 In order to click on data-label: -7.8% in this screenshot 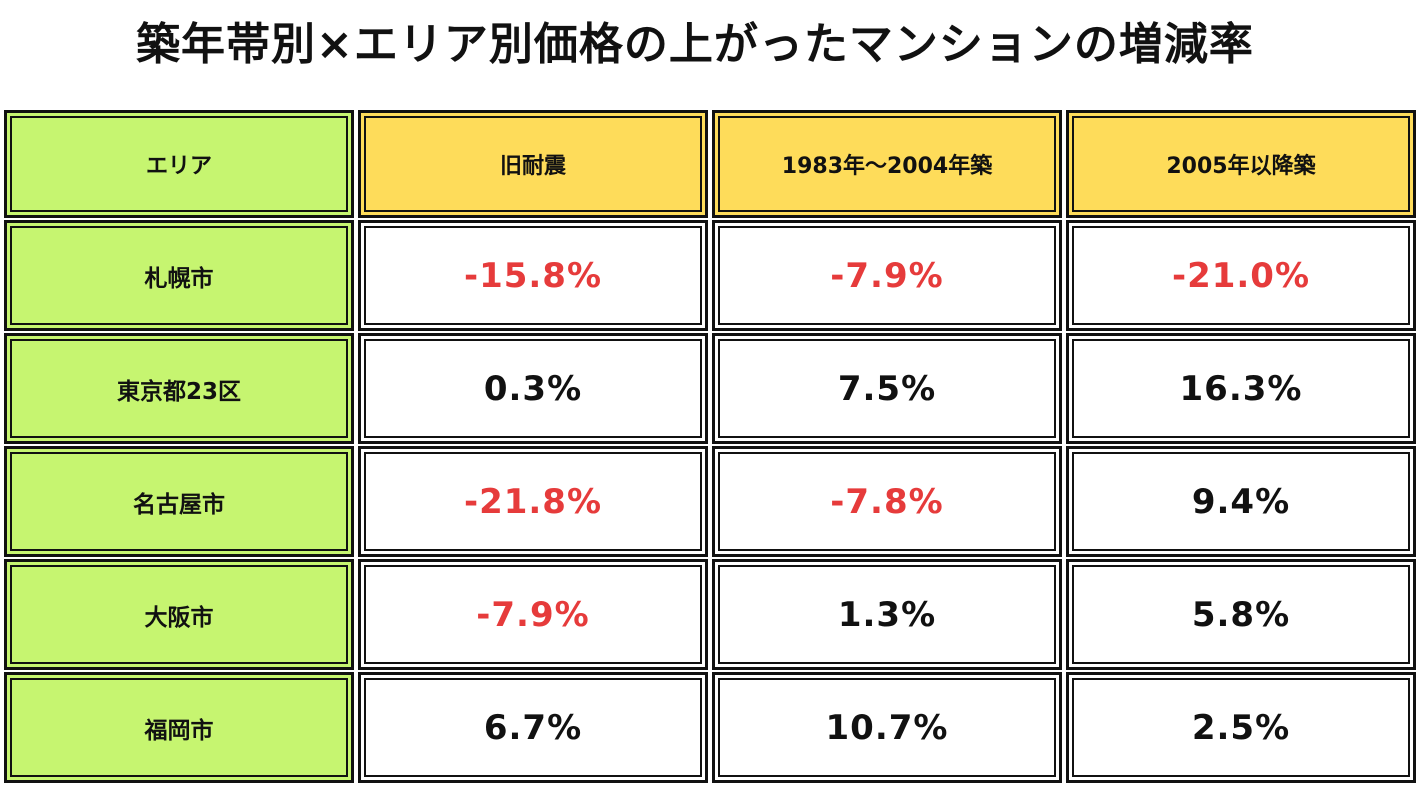, I will do `click(887, 501)`.